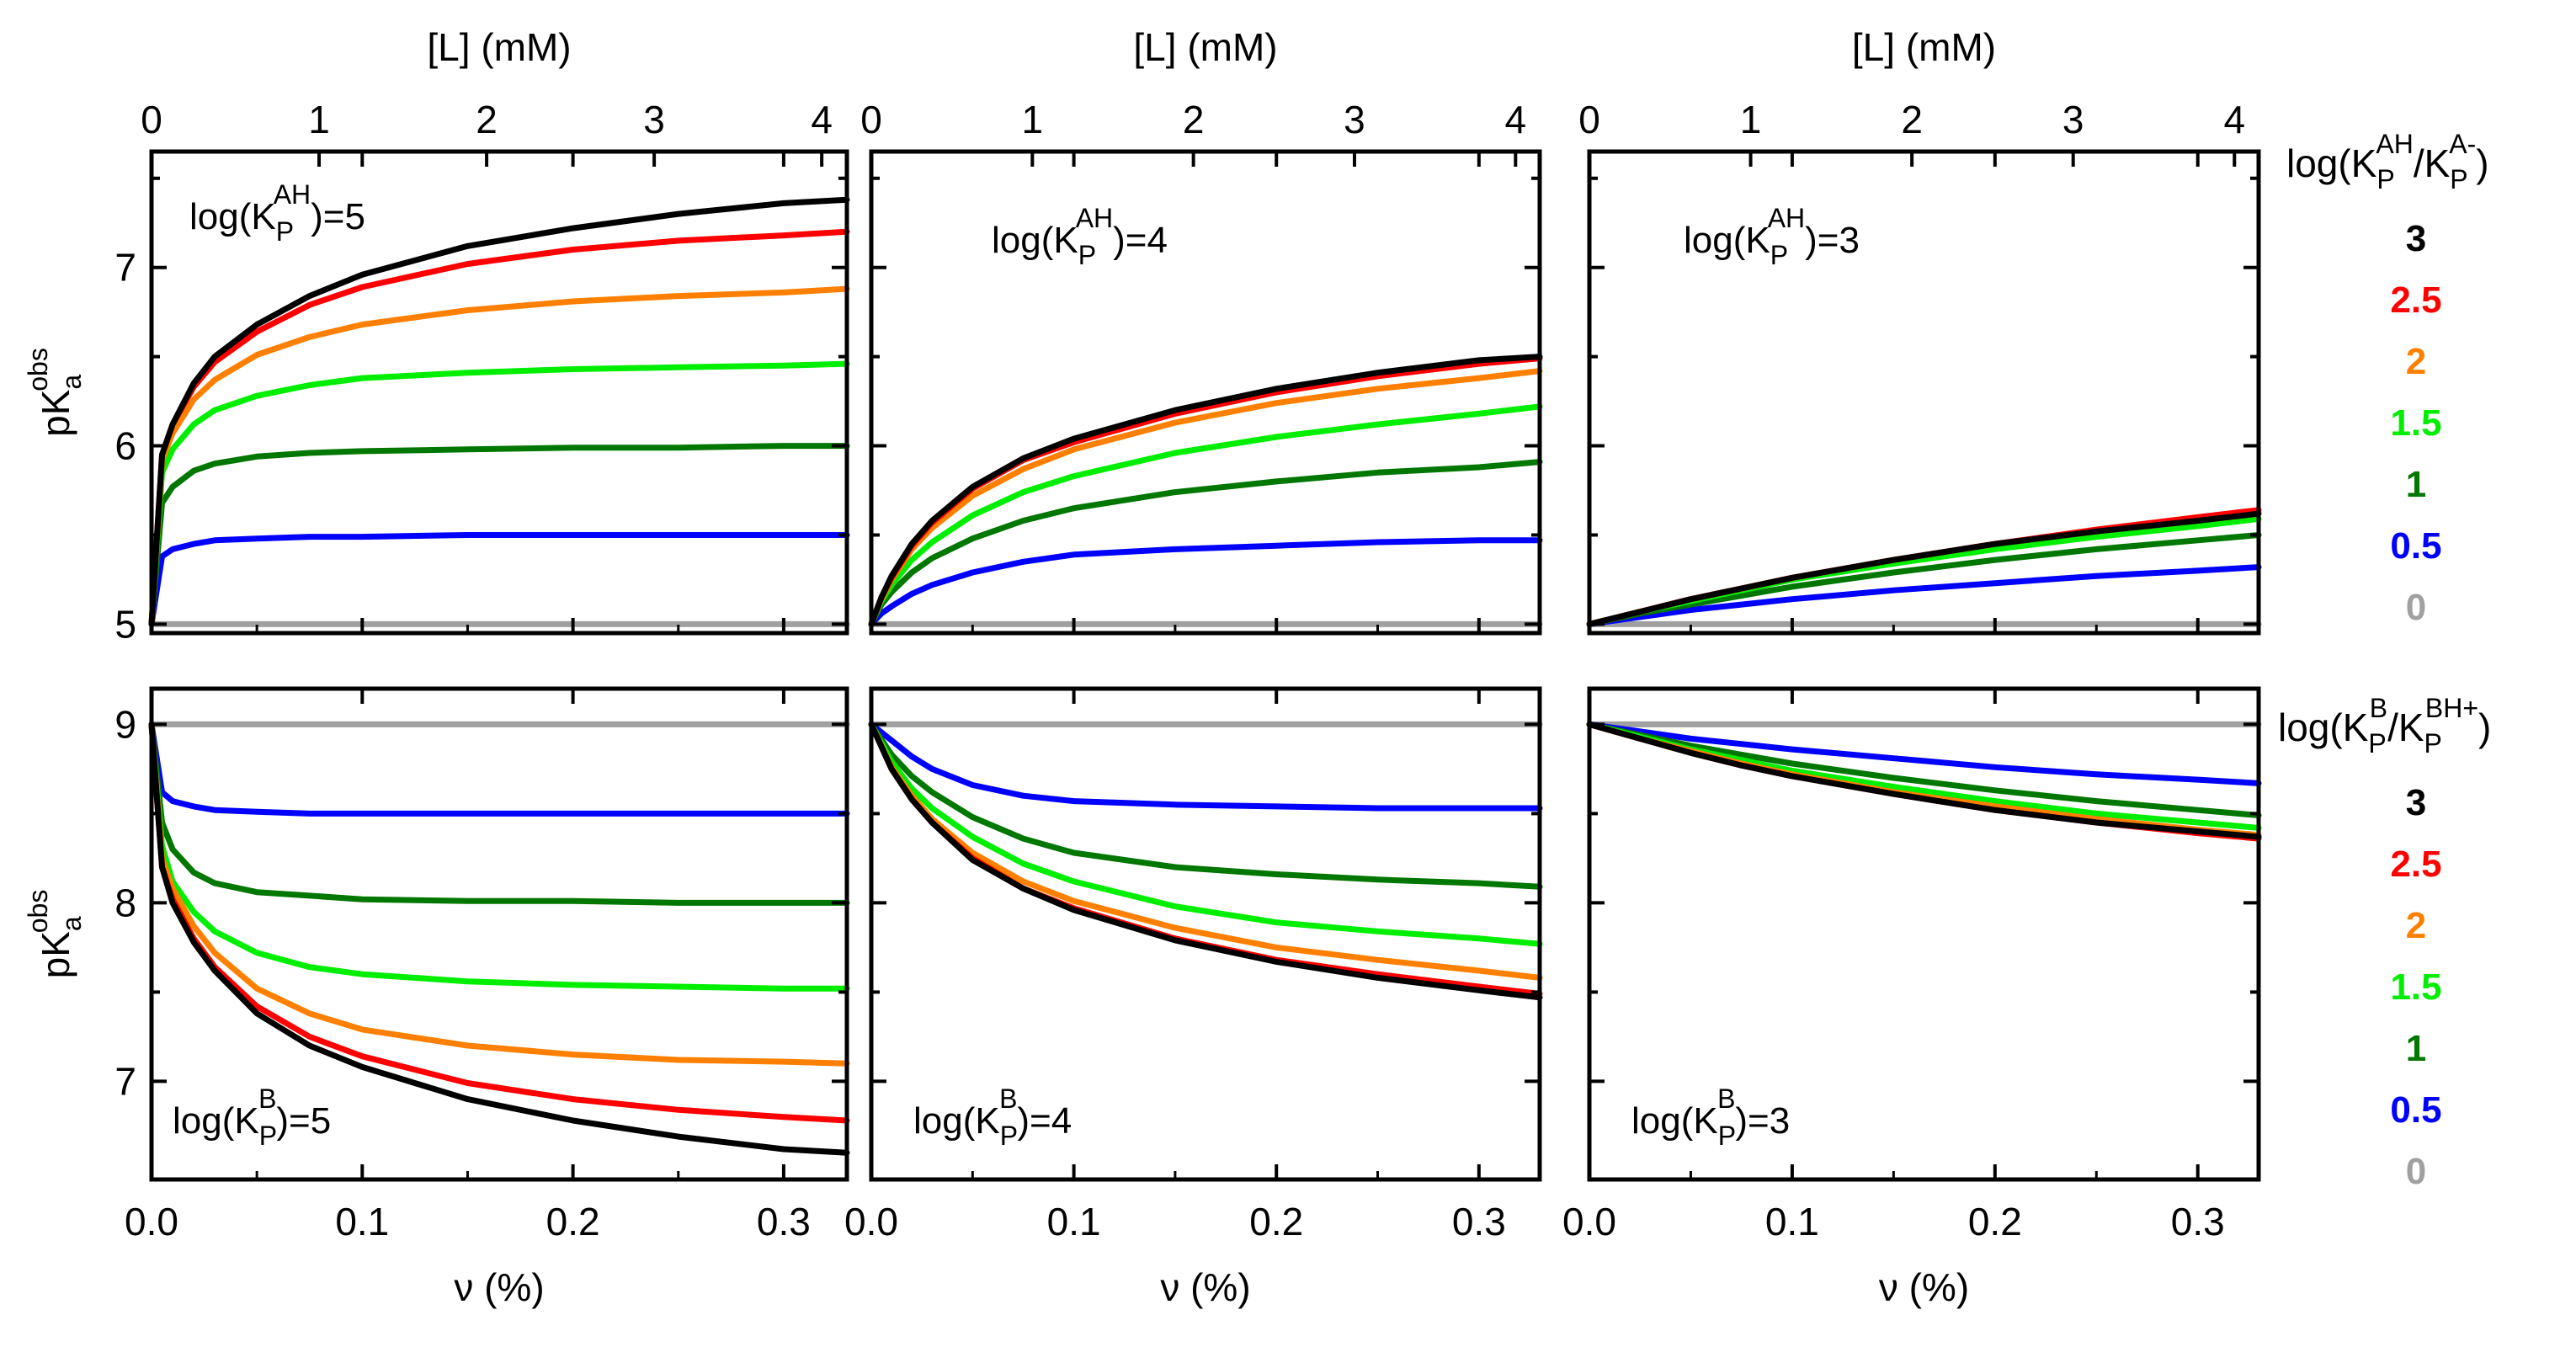 The height and width of the screenshot is (1347, 2576). What do you see at coordinates (437, 997) in the screenshot?
I see `panel-bottom-left: 0.0 0.1 0.2 0.3 ν (%) 7 8 9 pKaobs log(KPB)=5` at bounding box center [437, 997].